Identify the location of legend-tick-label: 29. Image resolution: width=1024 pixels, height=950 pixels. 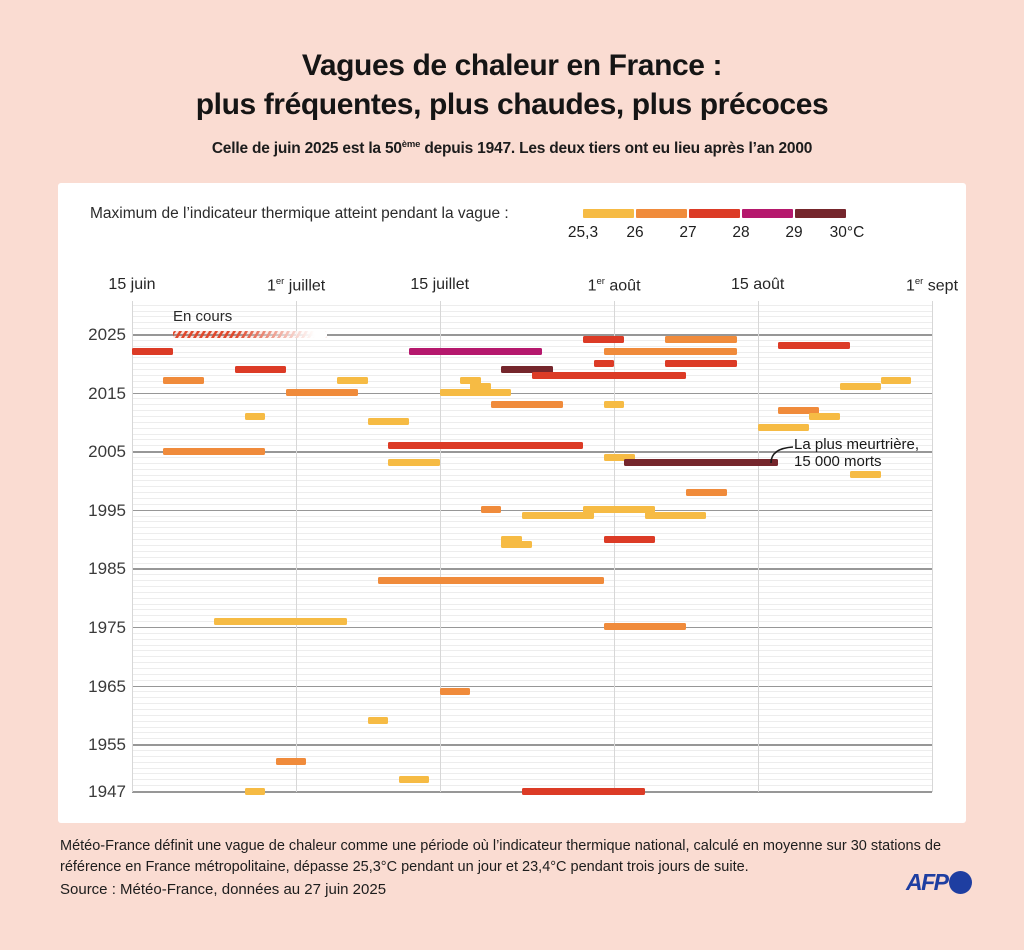
(794, 232).